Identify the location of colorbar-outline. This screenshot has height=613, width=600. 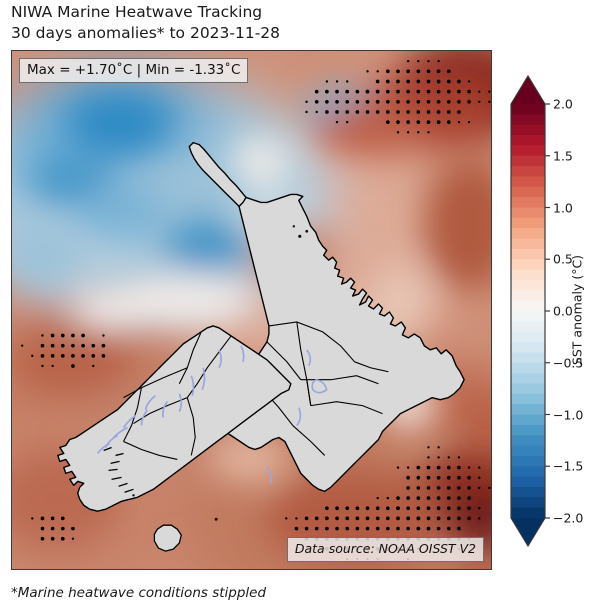
(528, 311).